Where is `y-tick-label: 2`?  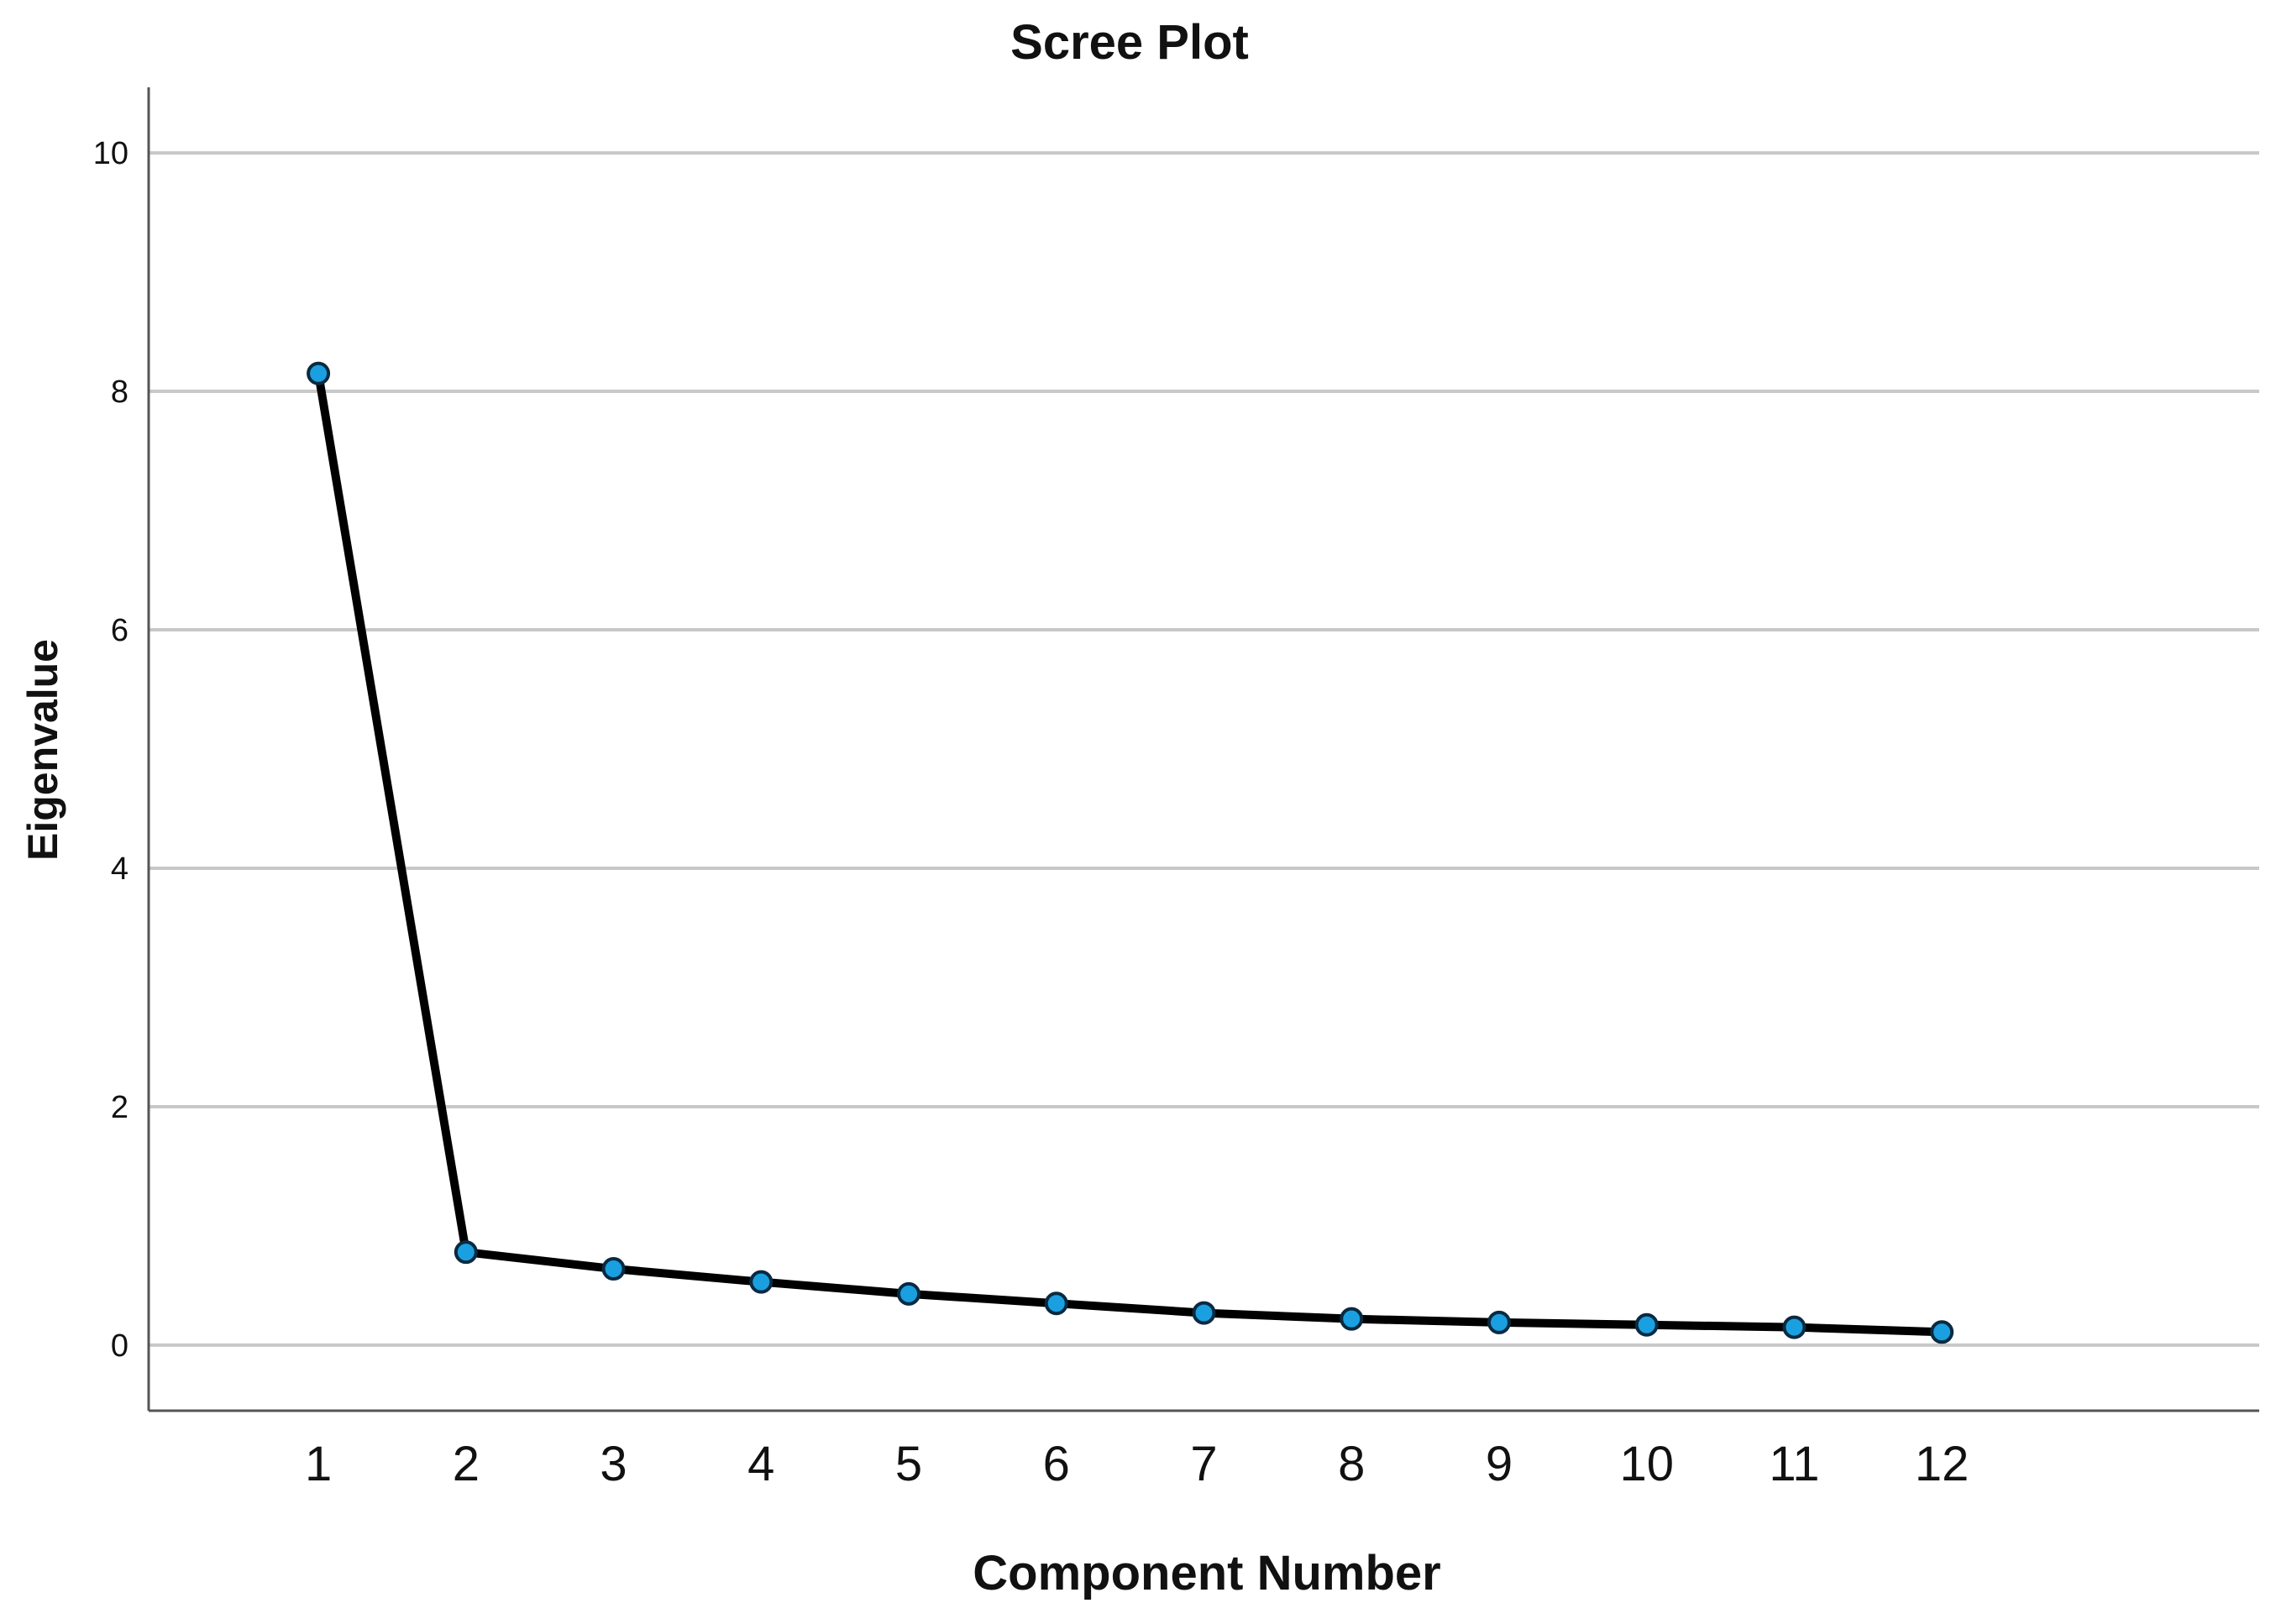 y-tick-label: 2 is located at coordinates (119, 1108).